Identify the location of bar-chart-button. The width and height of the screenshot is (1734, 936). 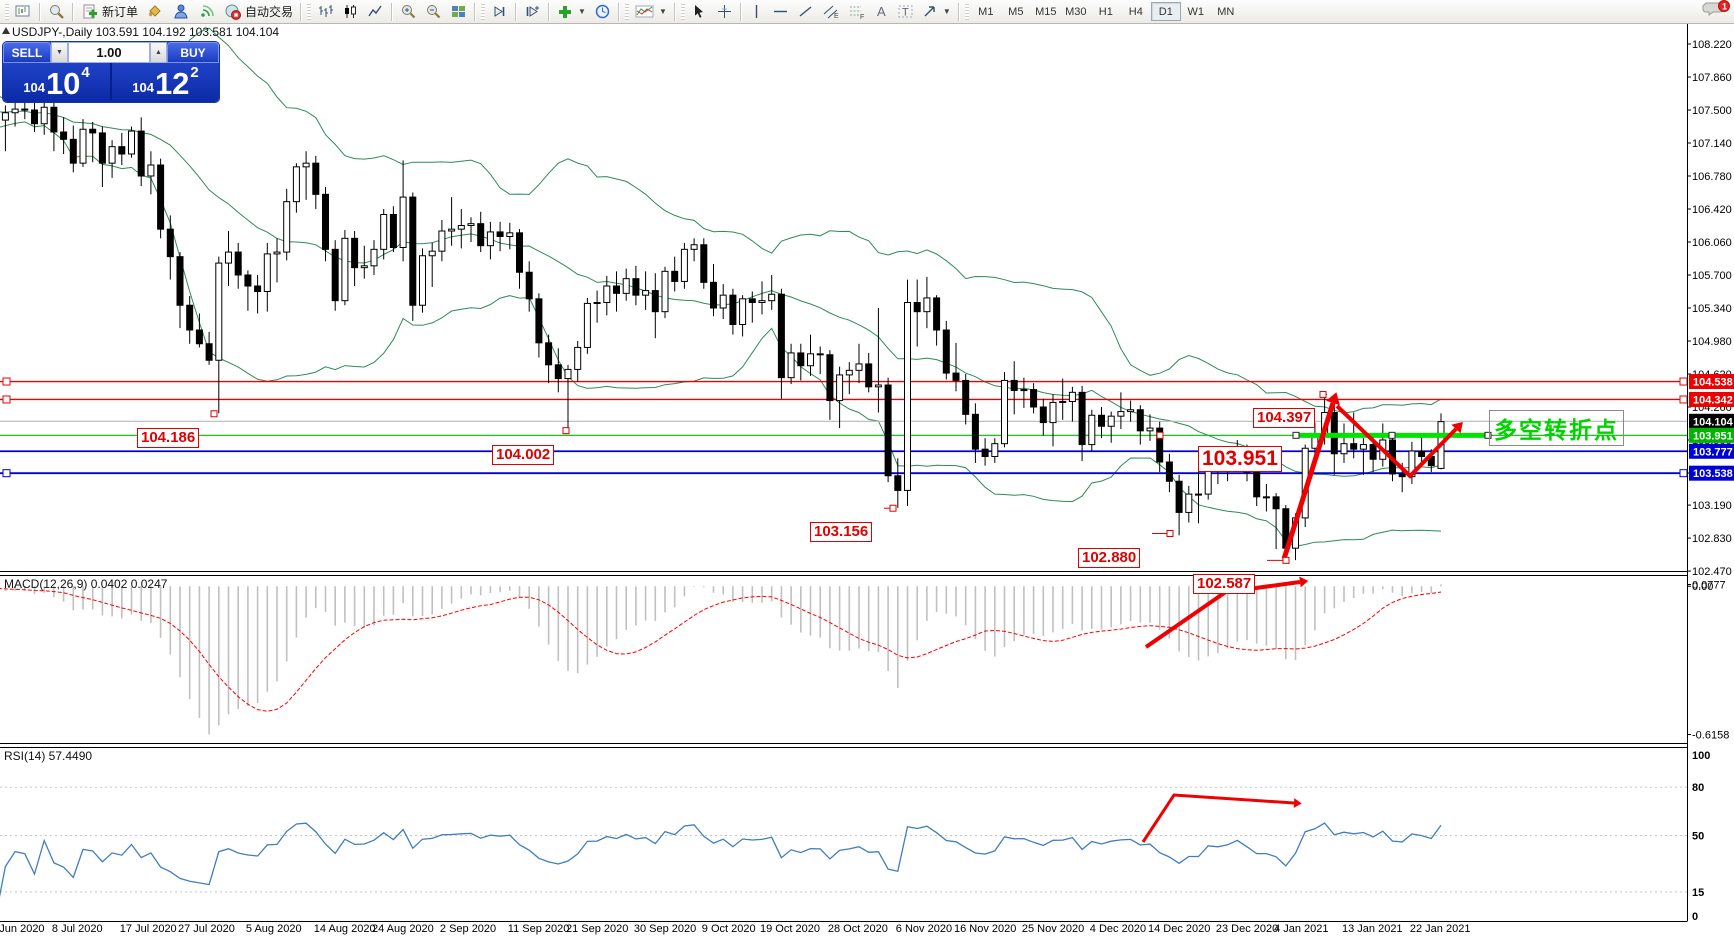
(325, 12).